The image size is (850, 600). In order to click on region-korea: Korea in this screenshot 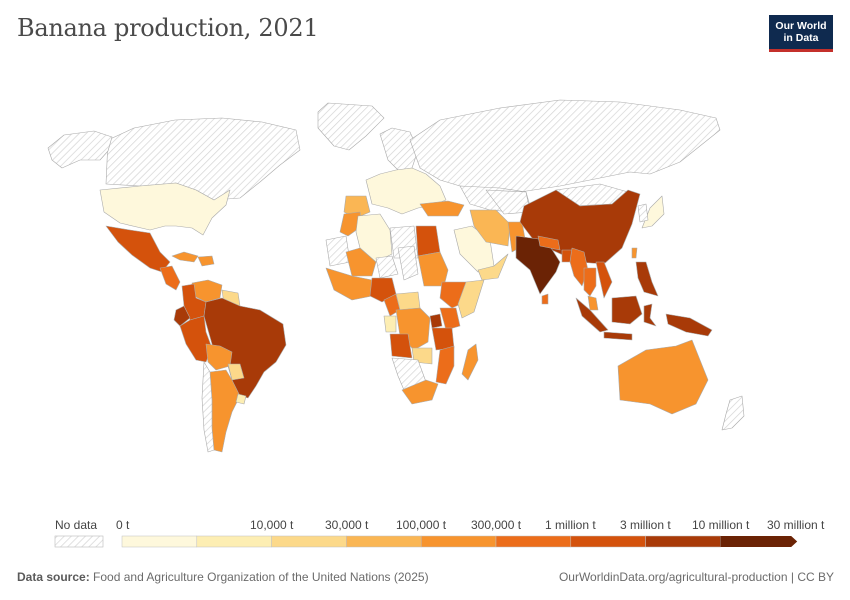, I will do `click(643, 213)`.